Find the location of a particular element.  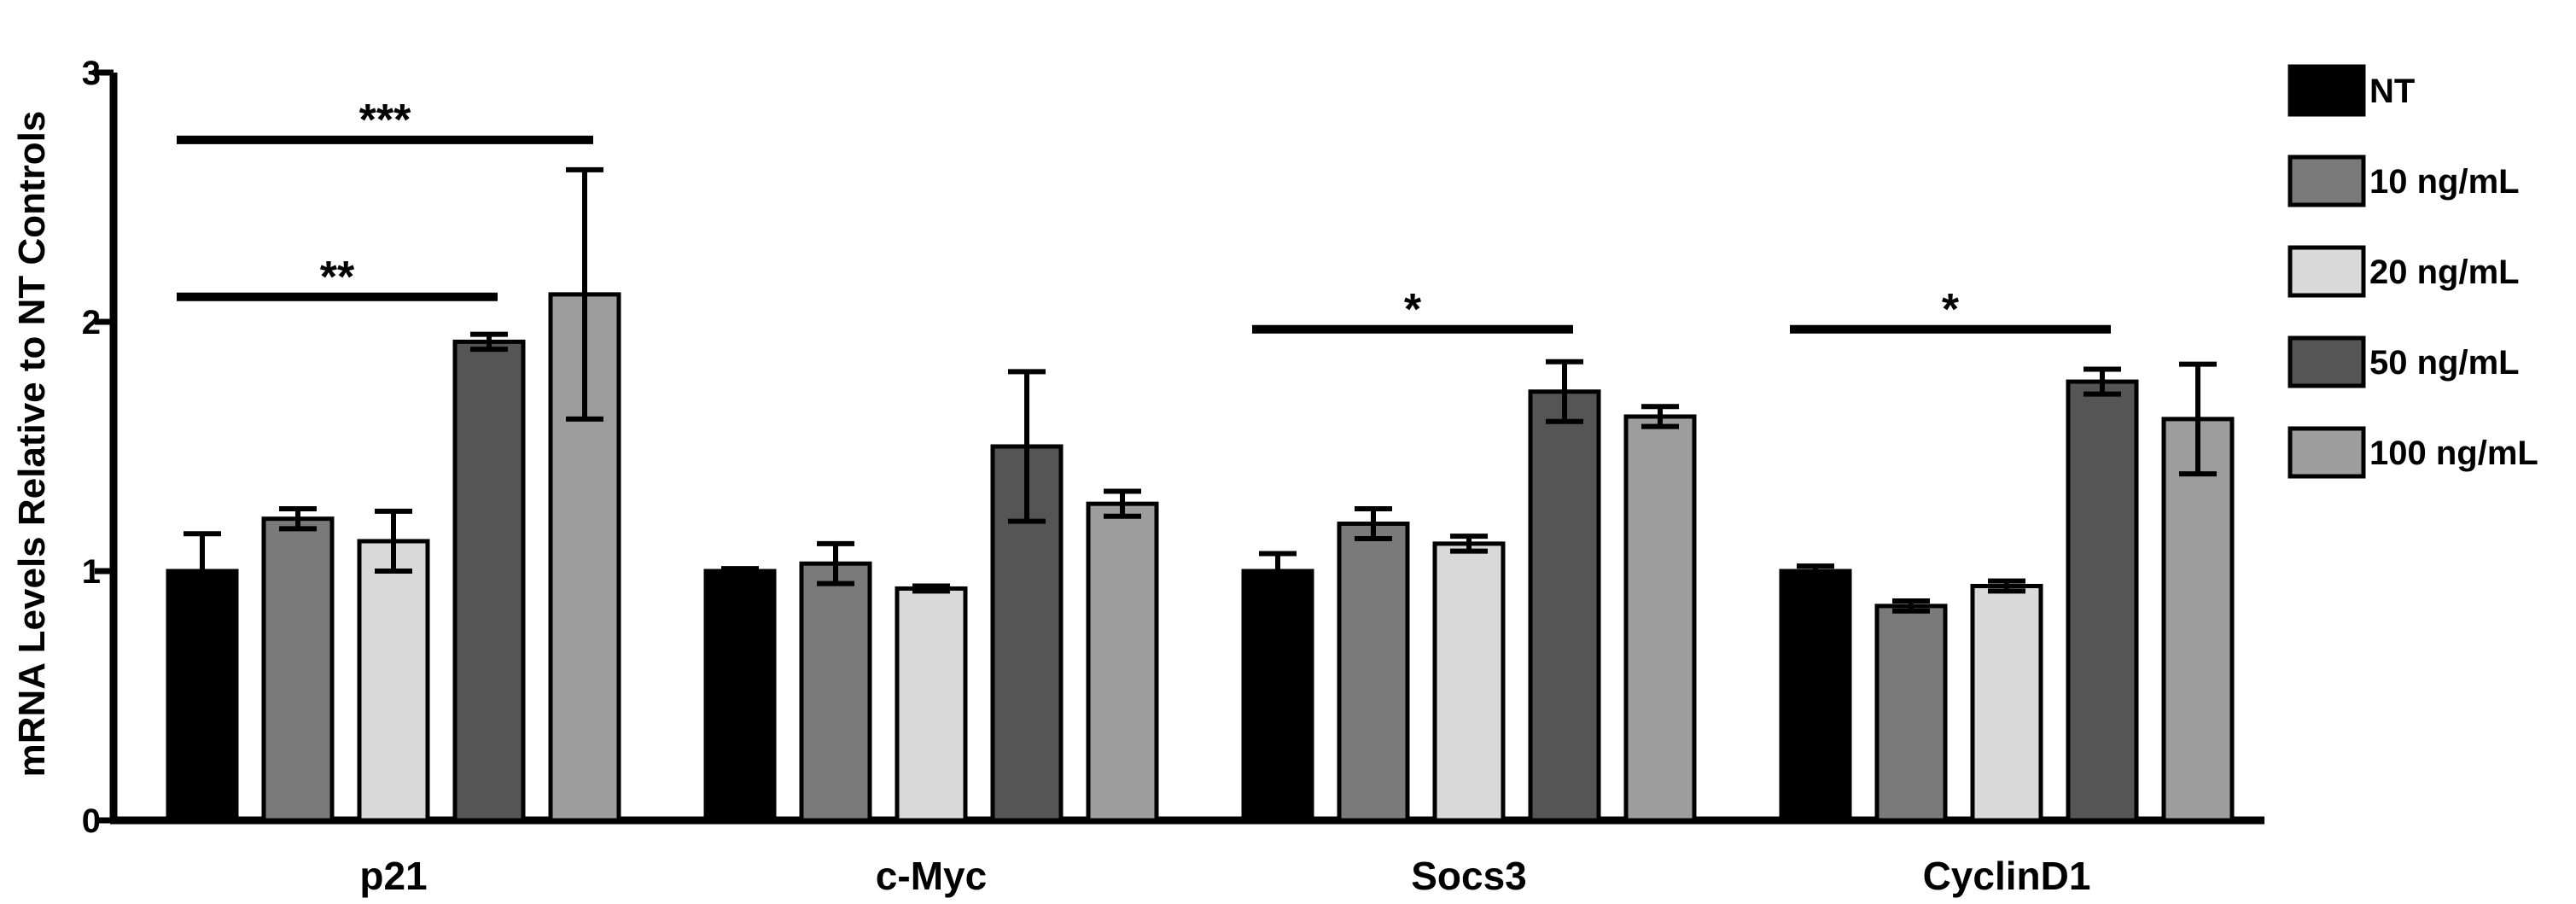

x-labels: p21 c-Myc Socs3 CyclinD1 is located at coordinates (1224, 876).